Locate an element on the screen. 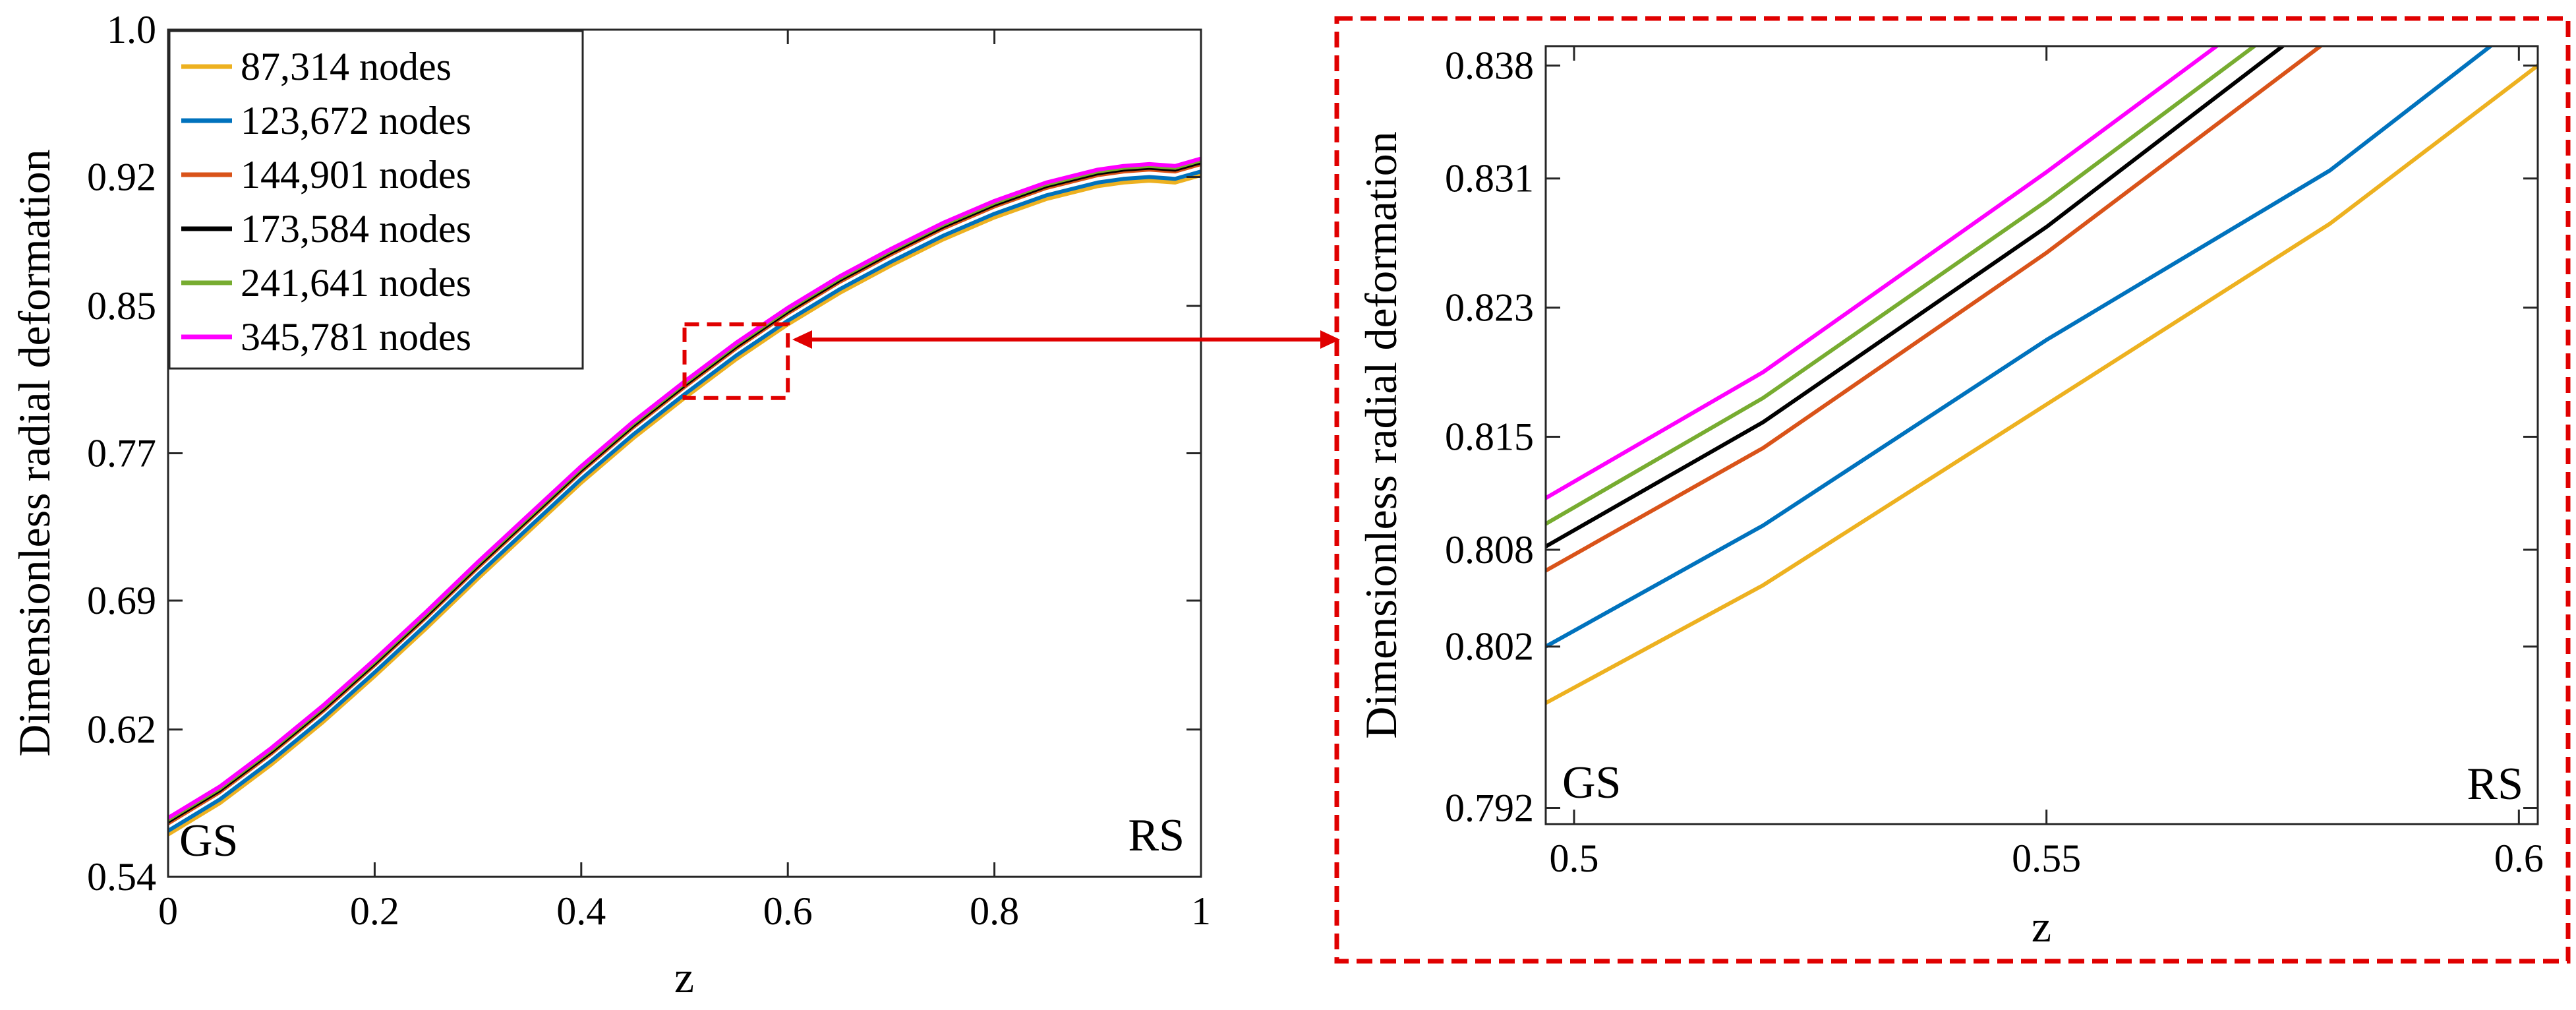 The height and width of the screenshot is (1010, 2576). main-annotation-gs: GS is located at coordinates (208, 841).